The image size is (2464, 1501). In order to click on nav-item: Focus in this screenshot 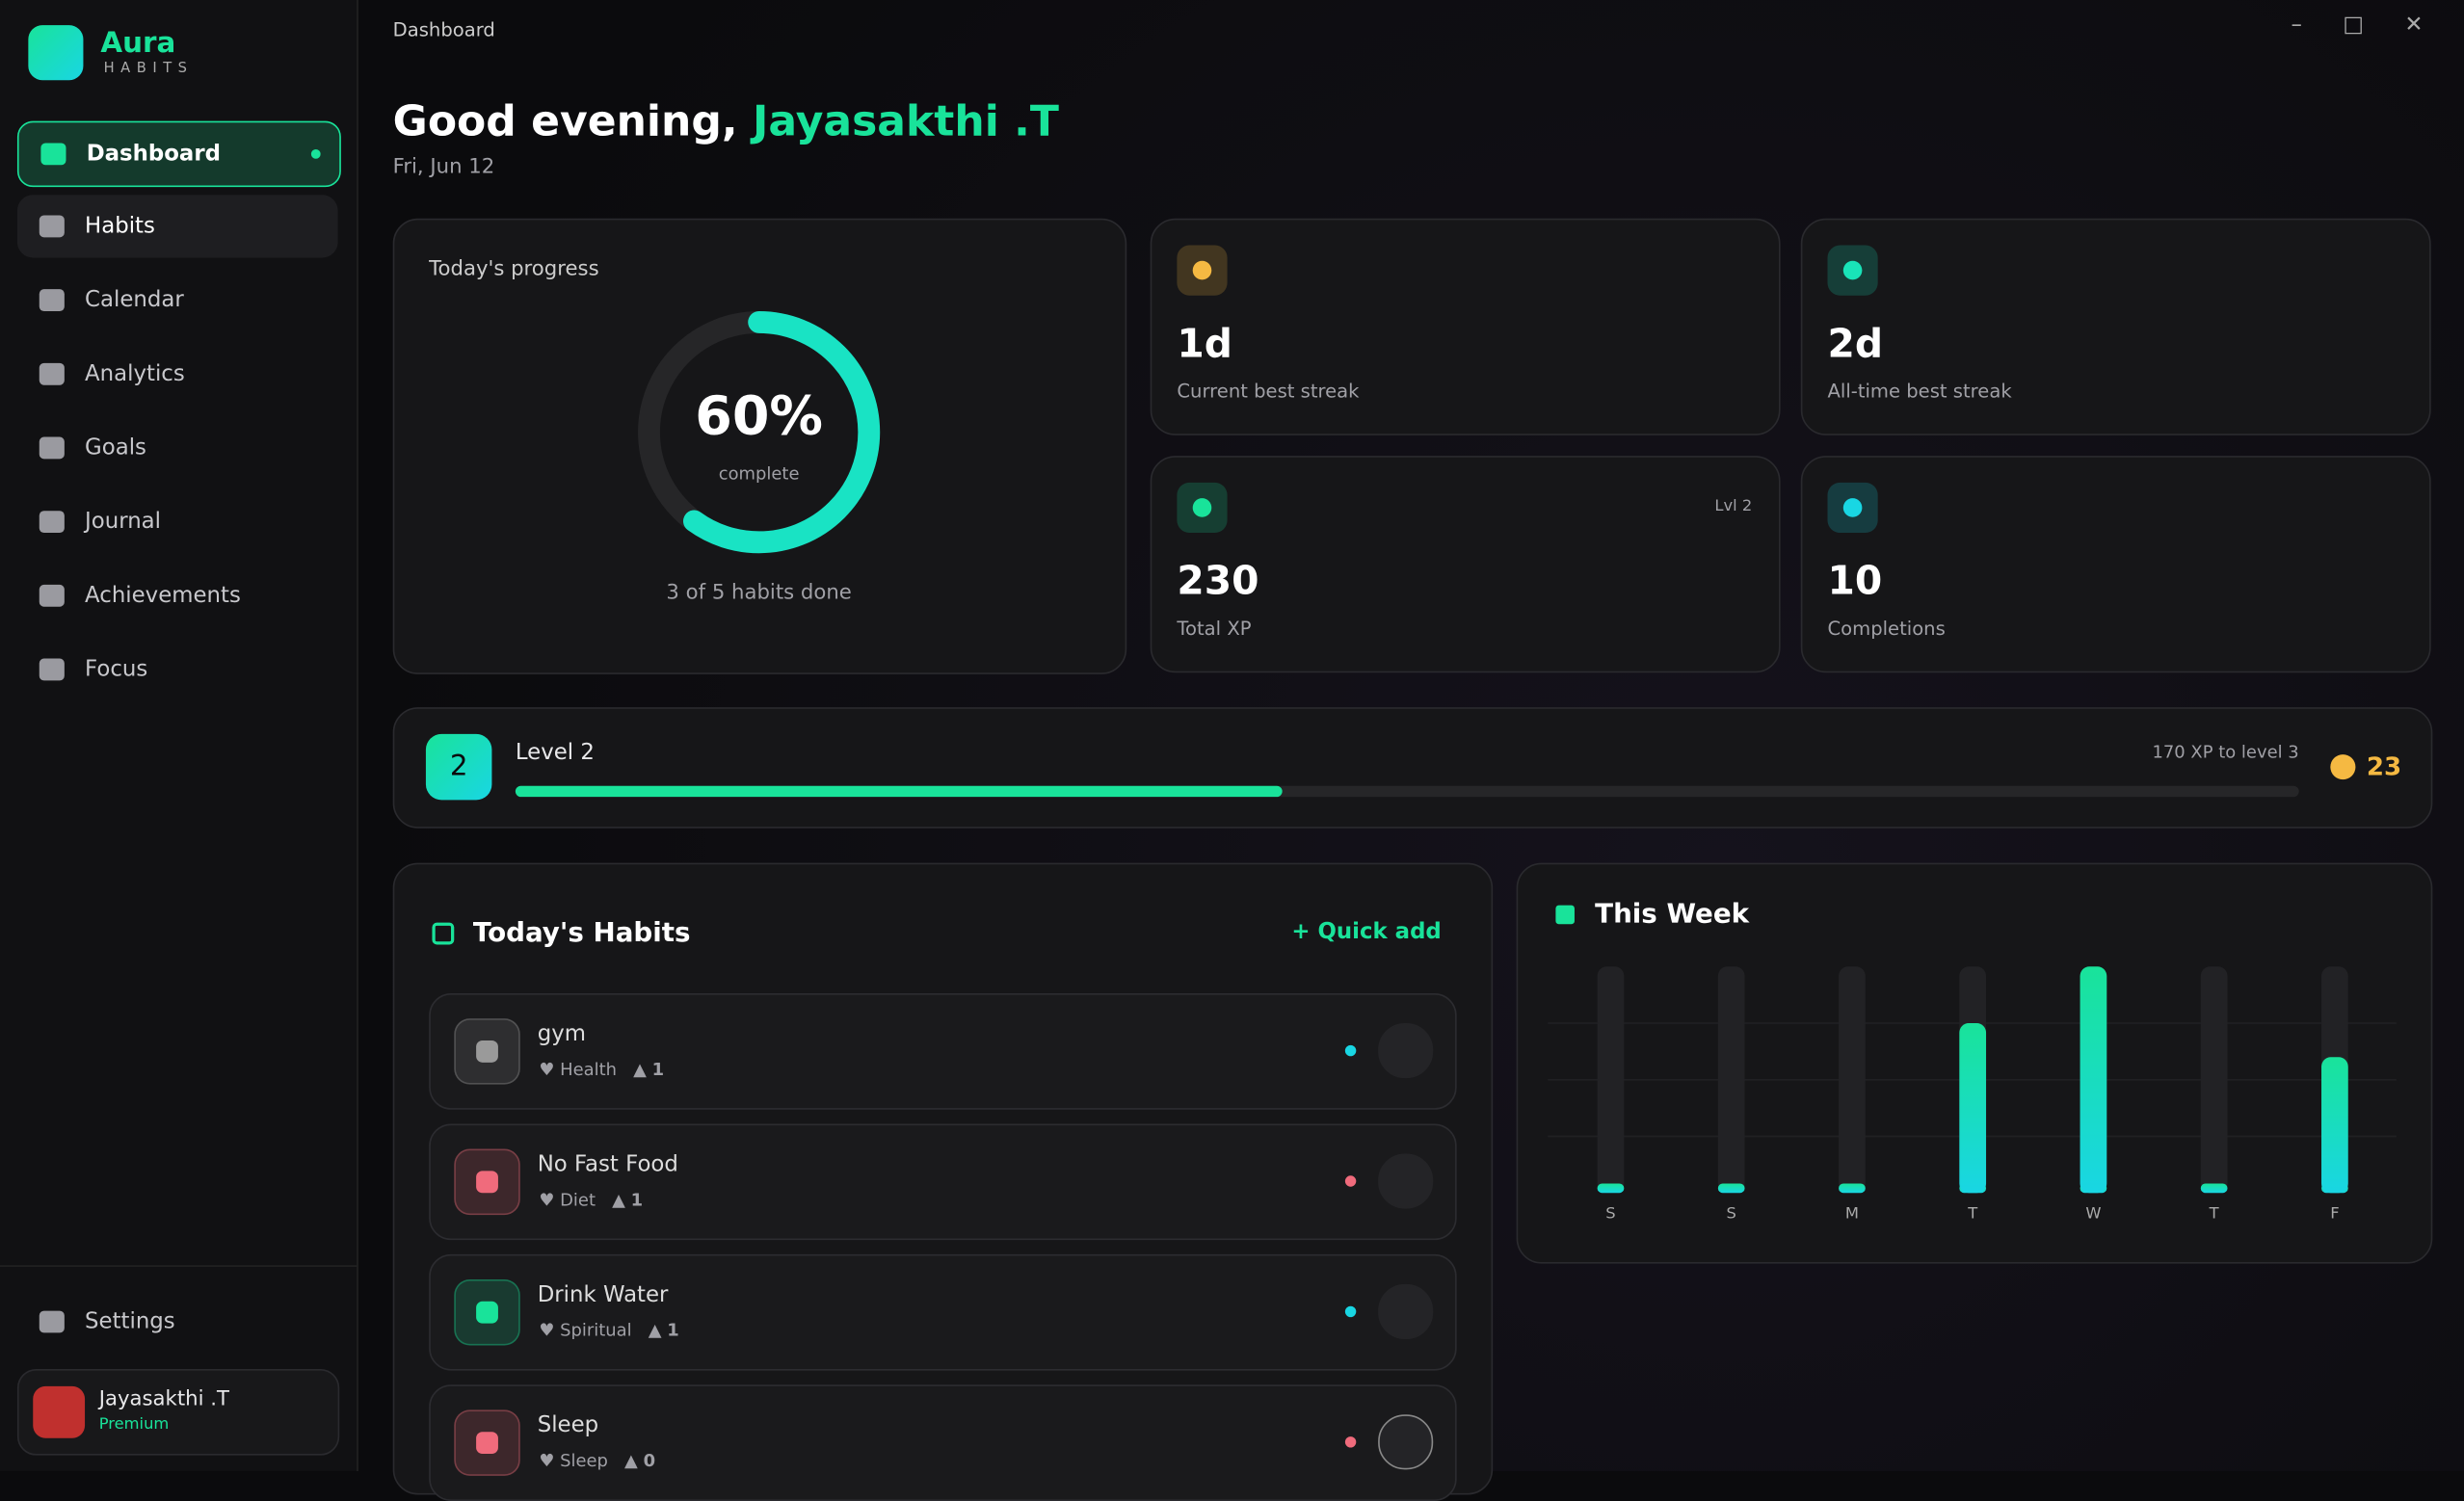, I will do `click(177, 669)`.